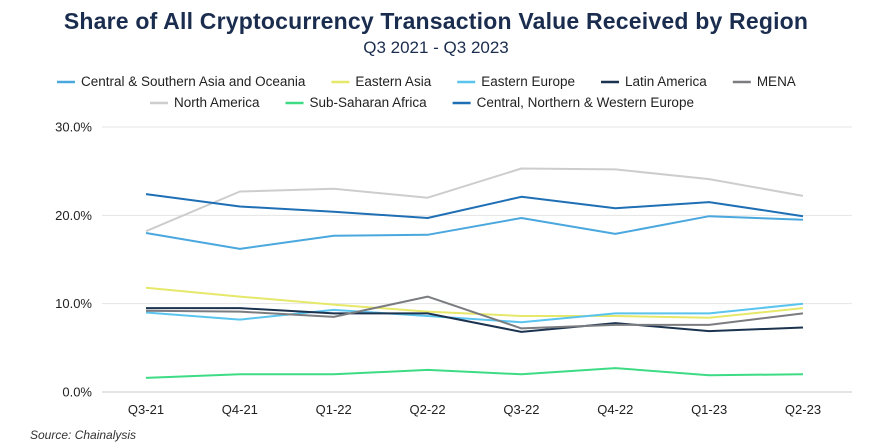 The height and width of the screenshot is (448, 872). Describe the element at coordinates (393, 81) in the screenshot. I see `legend-label: Eastern Asia` at that location.